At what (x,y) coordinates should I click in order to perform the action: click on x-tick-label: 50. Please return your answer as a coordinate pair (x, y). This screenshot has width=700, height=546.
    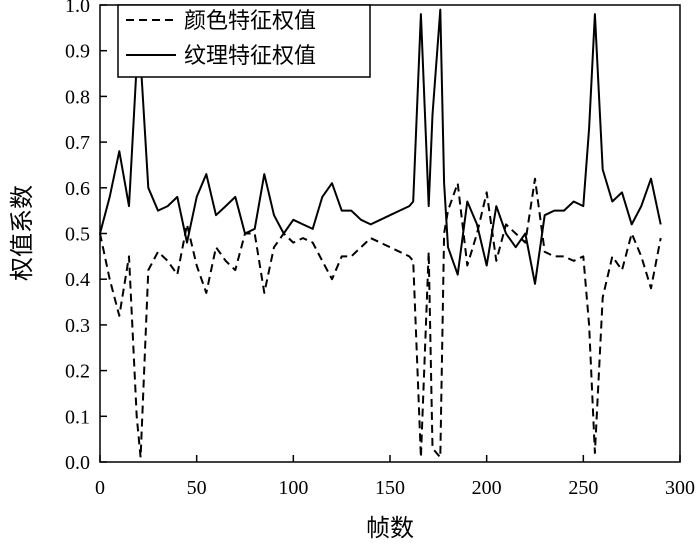
    Looking at the image, I should click on (197, 488).